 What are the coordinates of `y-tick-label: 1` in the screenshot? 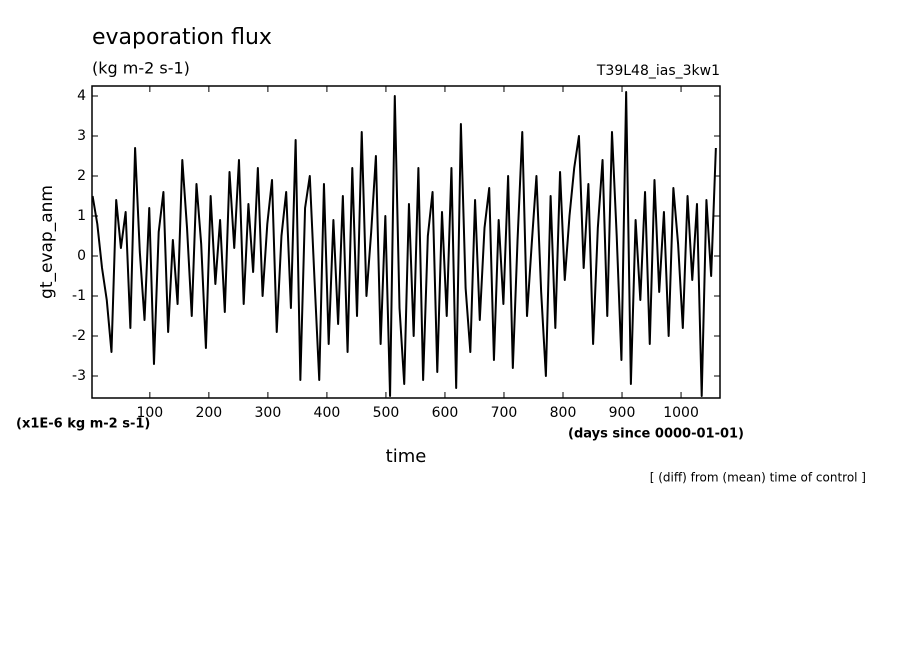 It's located at (81, 216).